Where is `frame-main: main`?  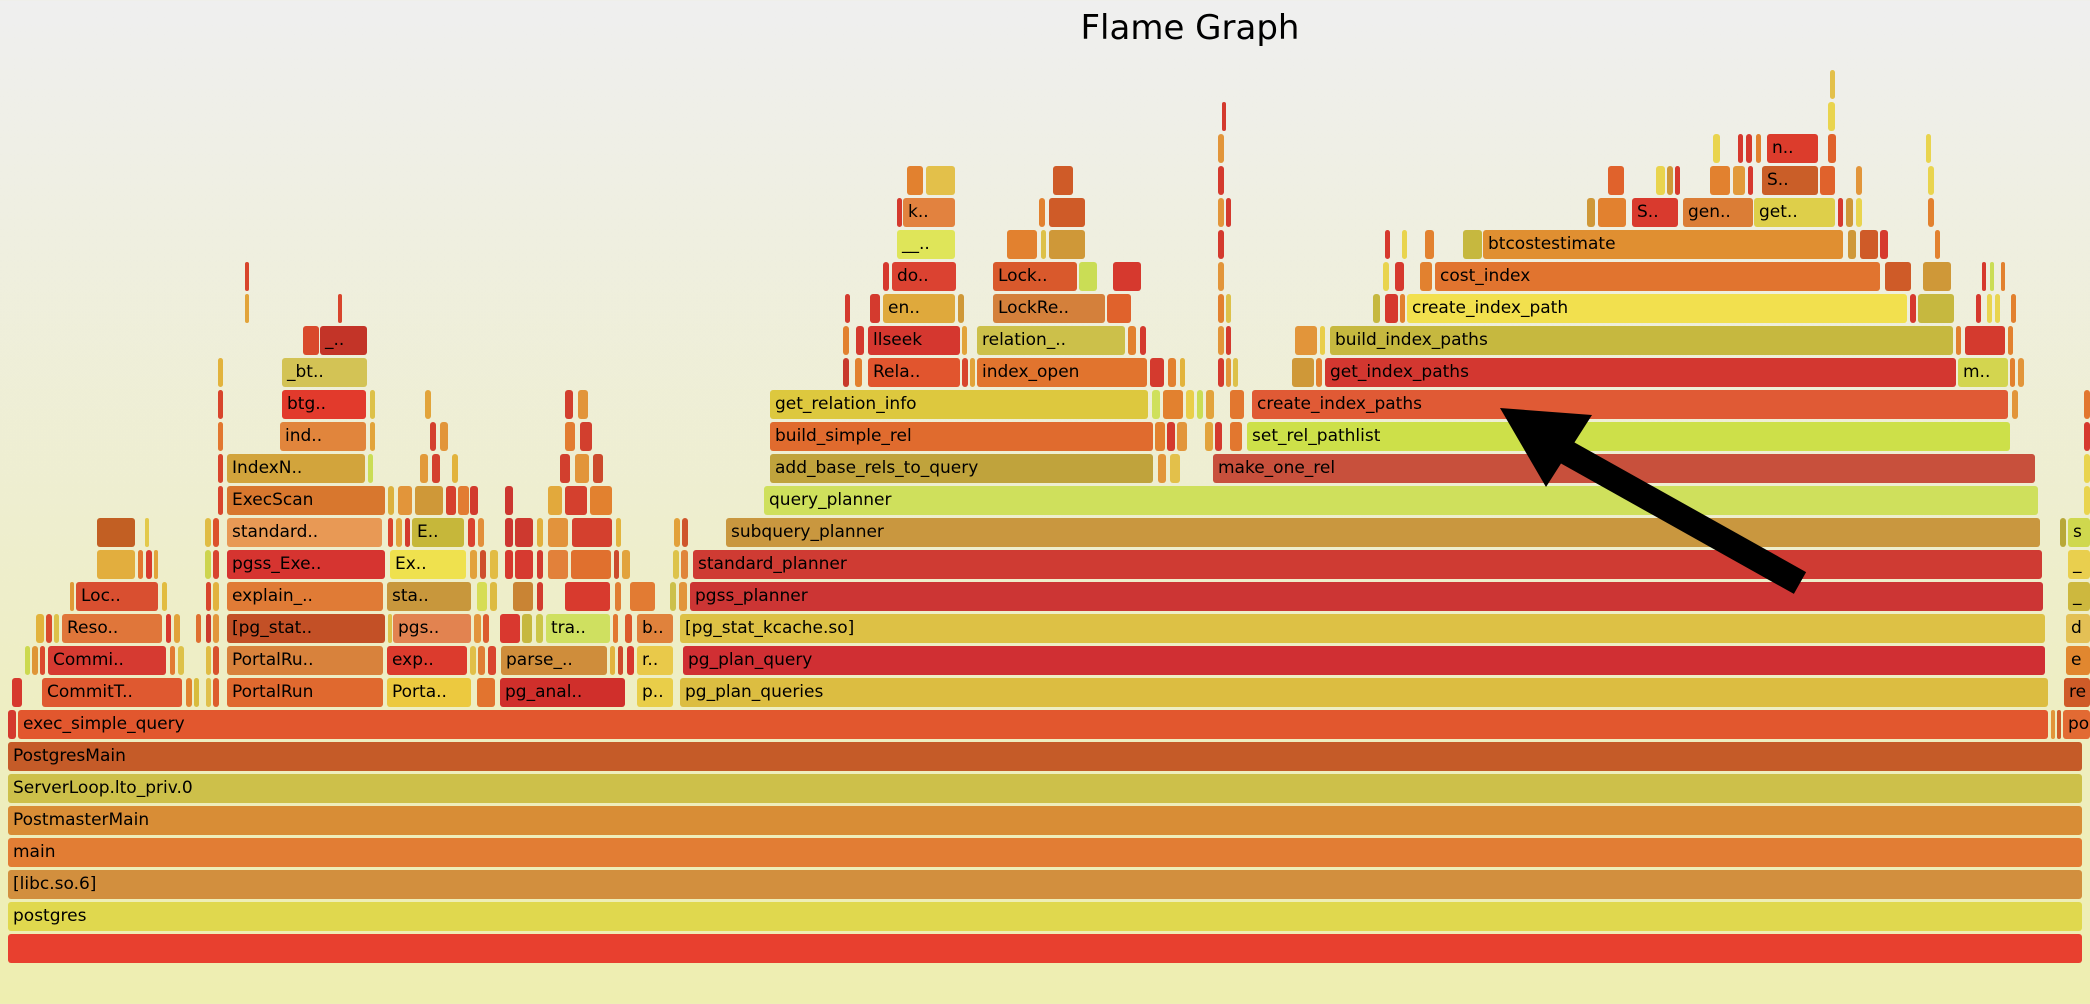 frame-main: main is located at coordinates (1045, 852).